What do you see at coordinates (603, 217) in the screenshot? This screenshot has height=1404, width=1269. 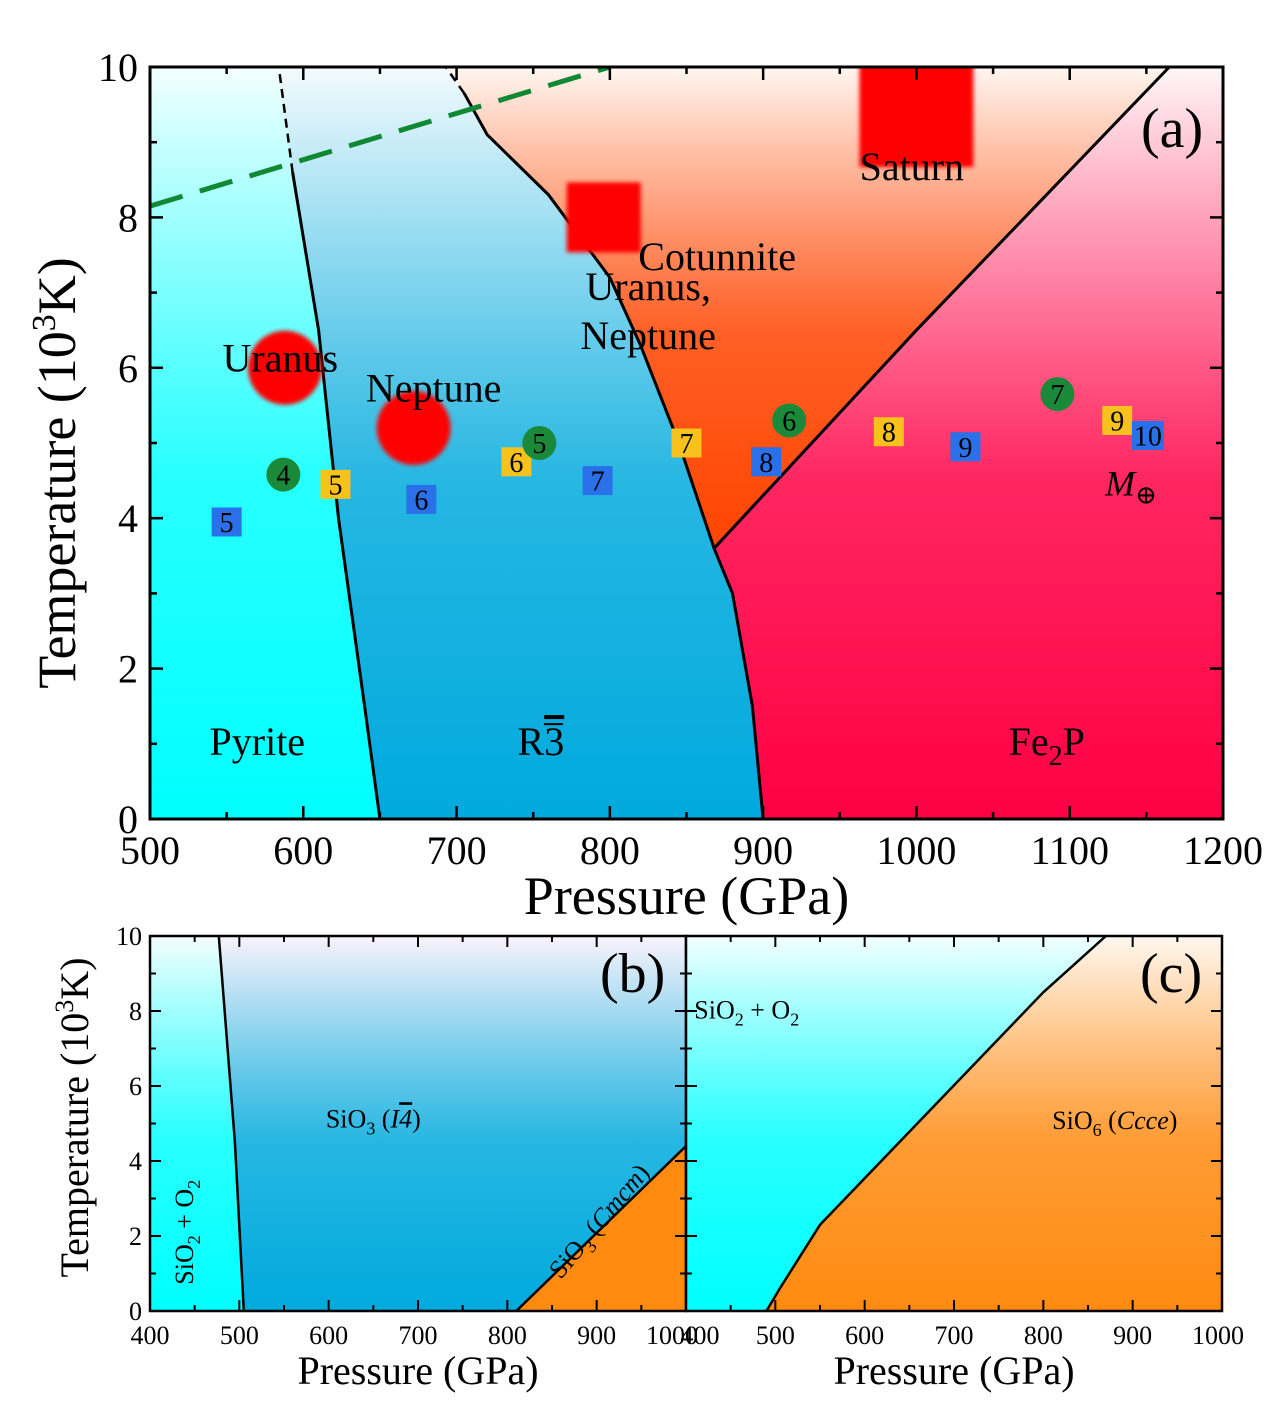 I see `planet-square-uranus-neptune` at bounding box center [603, 217].